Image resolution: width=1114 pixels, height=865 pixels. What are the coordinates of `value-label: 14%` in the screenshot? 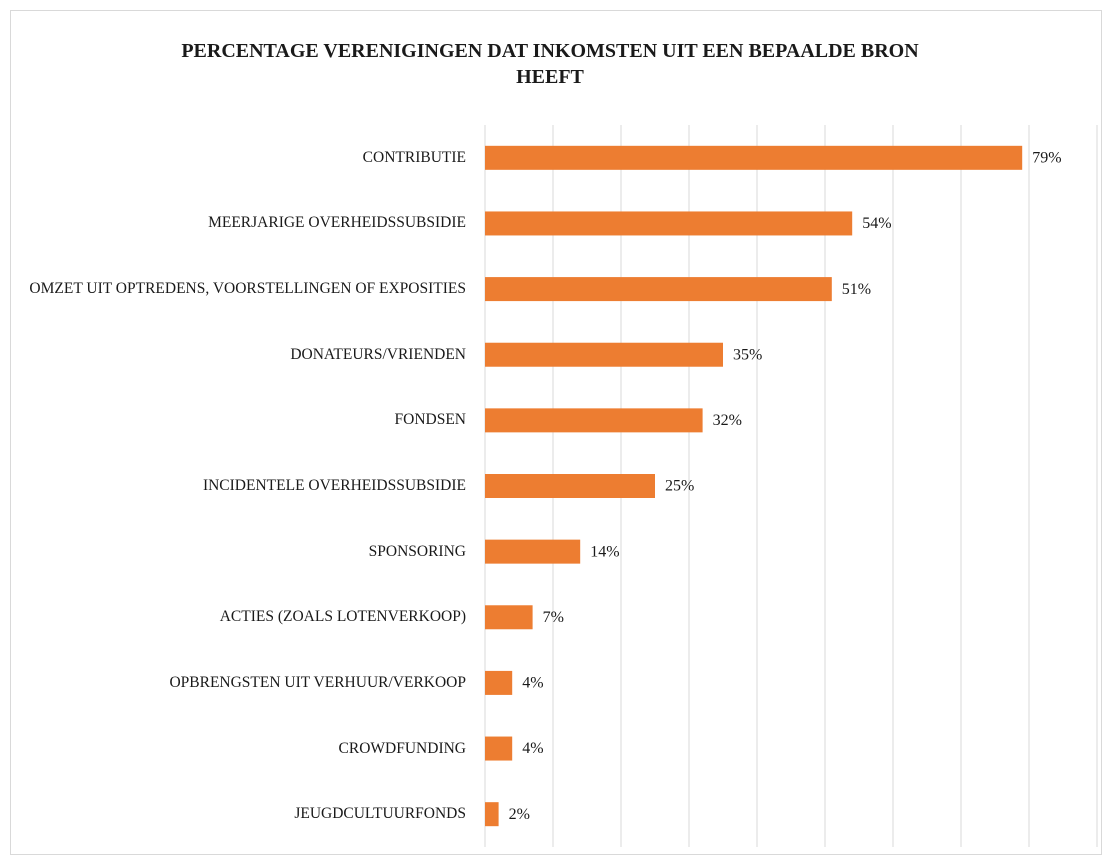 It's located at (604, 551).